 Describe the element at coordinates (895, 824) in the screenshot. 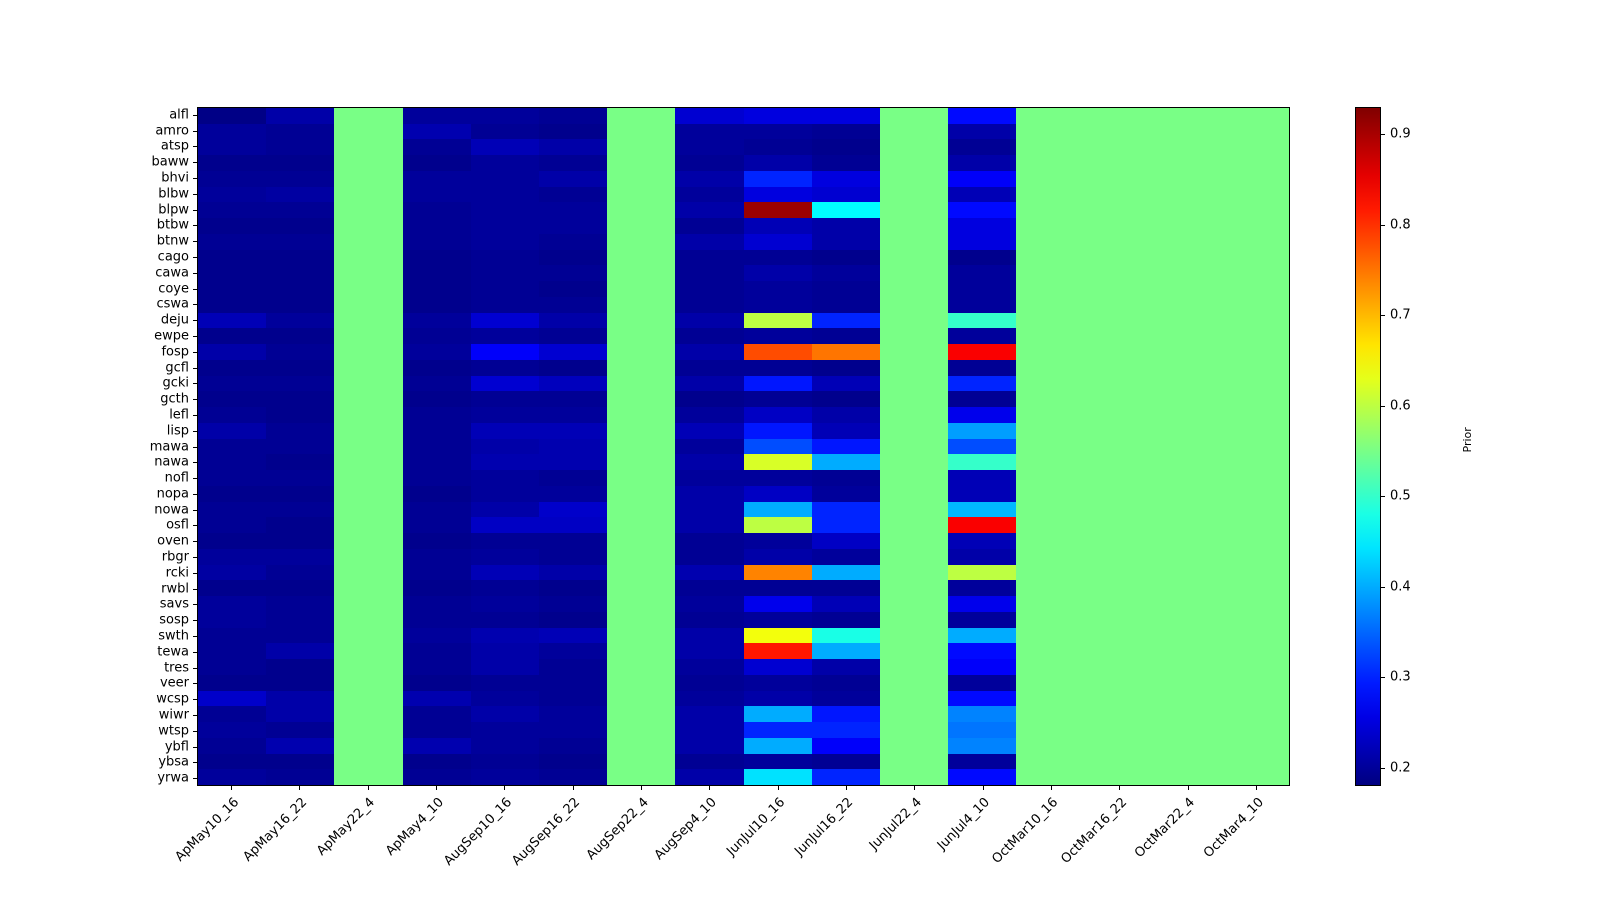

I see `x-tick-label: JunJul22_4` at that location.